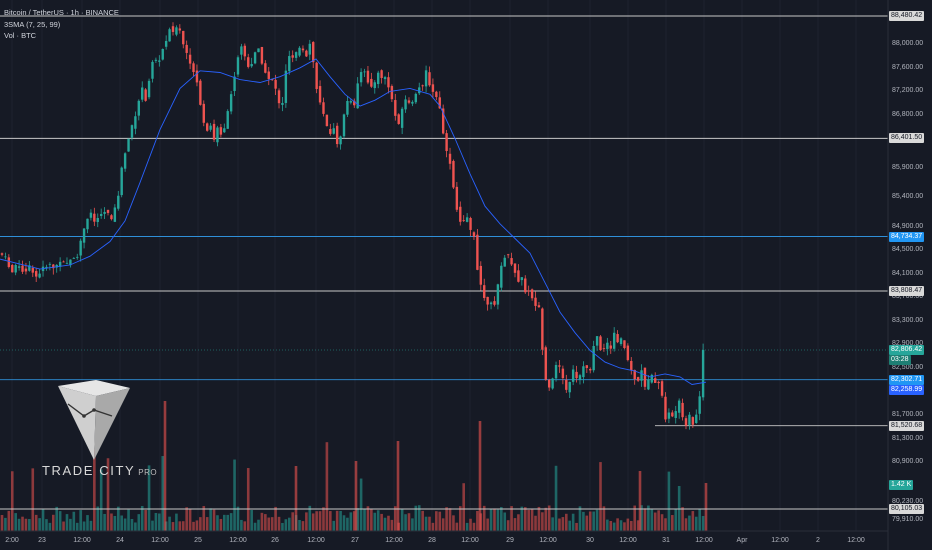  I want to click on symbol-title: Bitcoin / TetherUS · 1h · BINANCE, so click(61, 12).